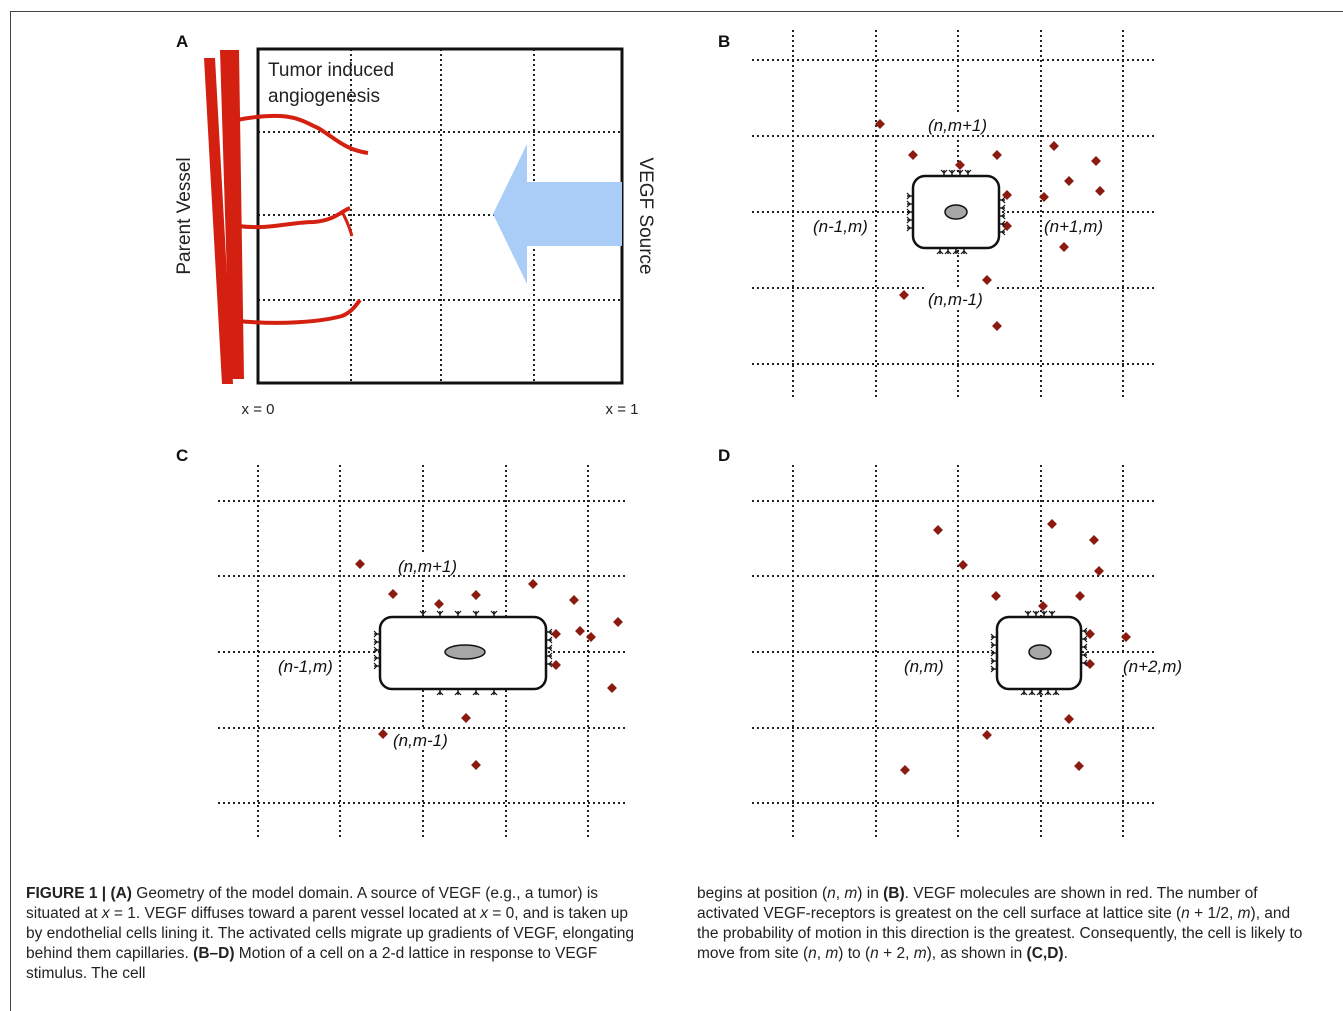  What do you see at coordinates (372, 652) in the screenshot?
I see `panel-c-labels: (n,m+1) (n-1,m) (n,m-1)` at bounding box center [372, 652].